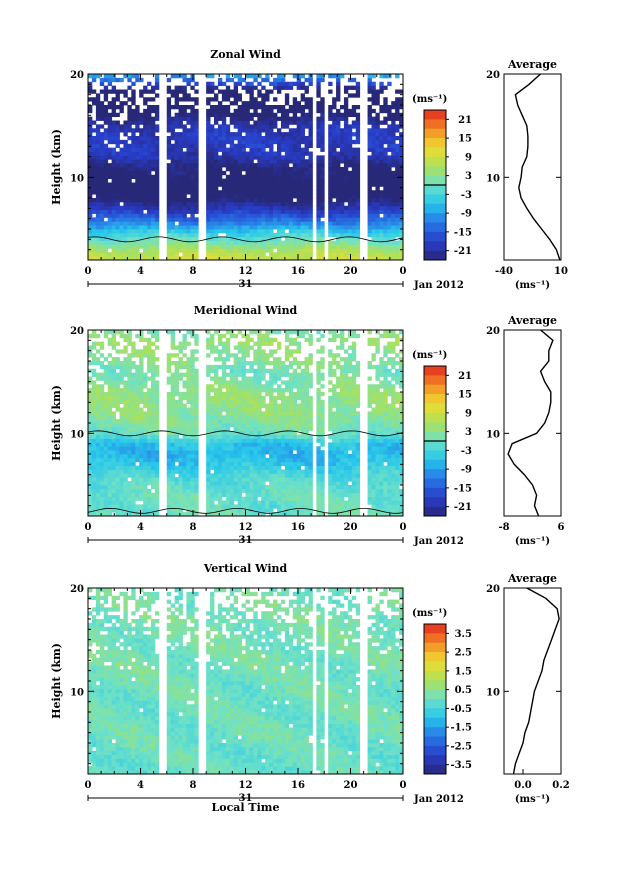 This screenshot has width=624, height=877. Describe the element at coordinates (465, 120) in the screenshot. I see `colorbar-tick-label: 21` at that location.